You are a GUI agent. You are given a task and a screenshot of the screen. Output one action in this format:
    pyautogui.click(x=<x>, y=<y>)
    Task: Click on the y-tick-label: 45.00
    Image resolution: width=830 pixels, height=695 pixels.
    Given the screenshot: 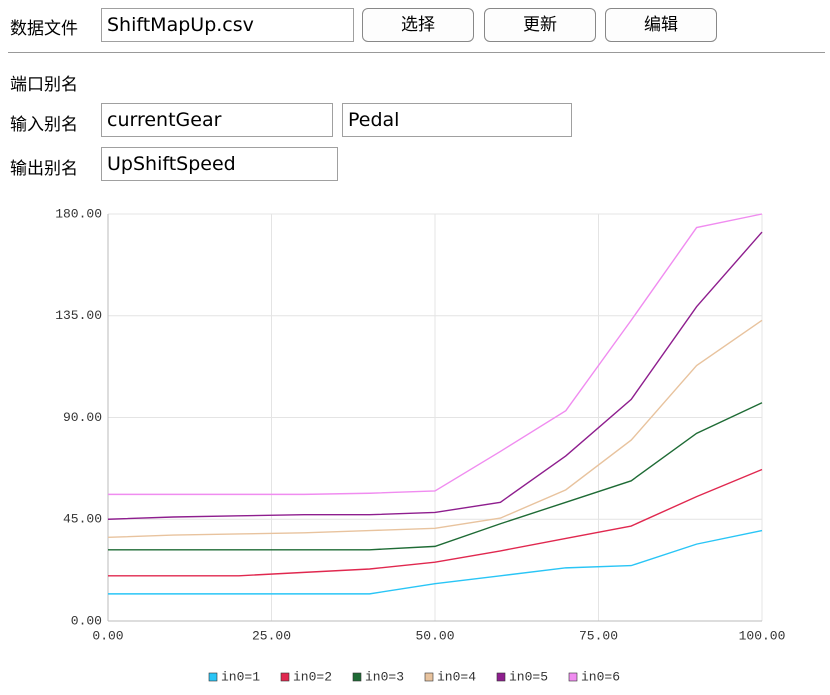 What is the action you would take?
    pyautogui.click(x=82, y=519)
    